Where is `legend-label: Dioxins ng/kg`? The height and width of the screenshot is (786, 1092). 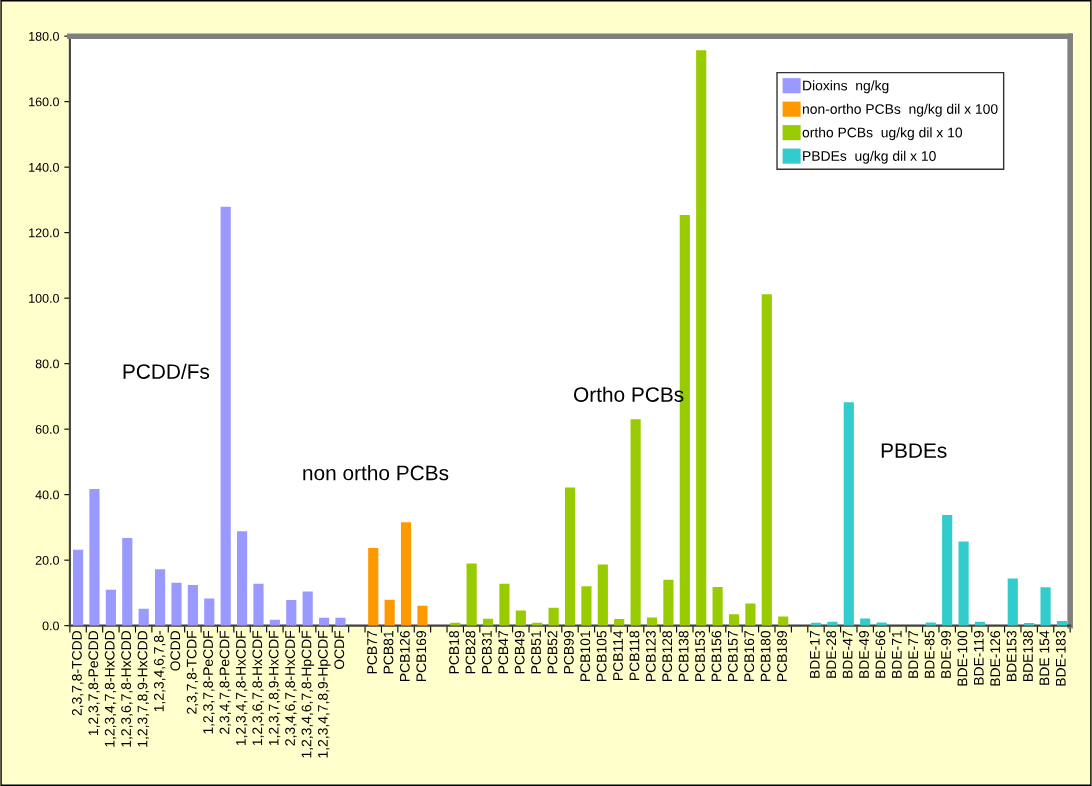 legend-label: Dioxins ng/kg is located at coordinates (846, 87).